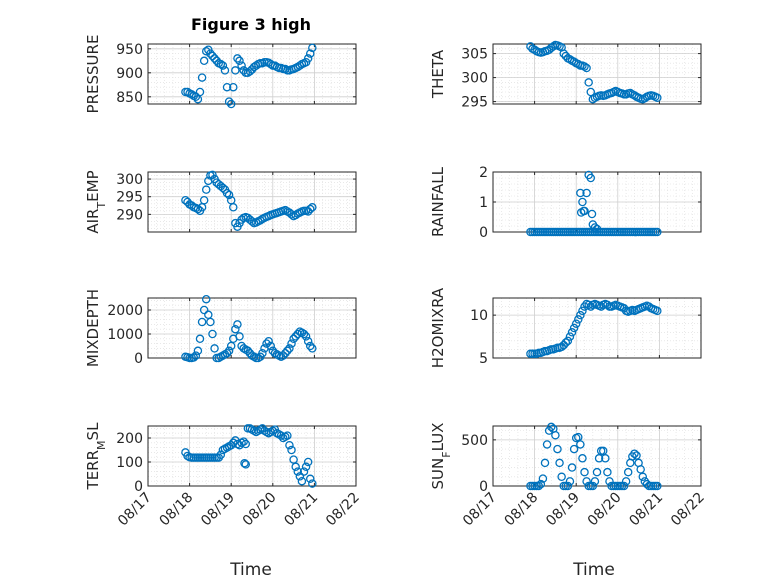  What do you see at coordinates (220, 328) in the screenshot?
I see `subplot-mixdepth: 0 1000 2000 MIXDEPTH` at bounding box center [220, 328].